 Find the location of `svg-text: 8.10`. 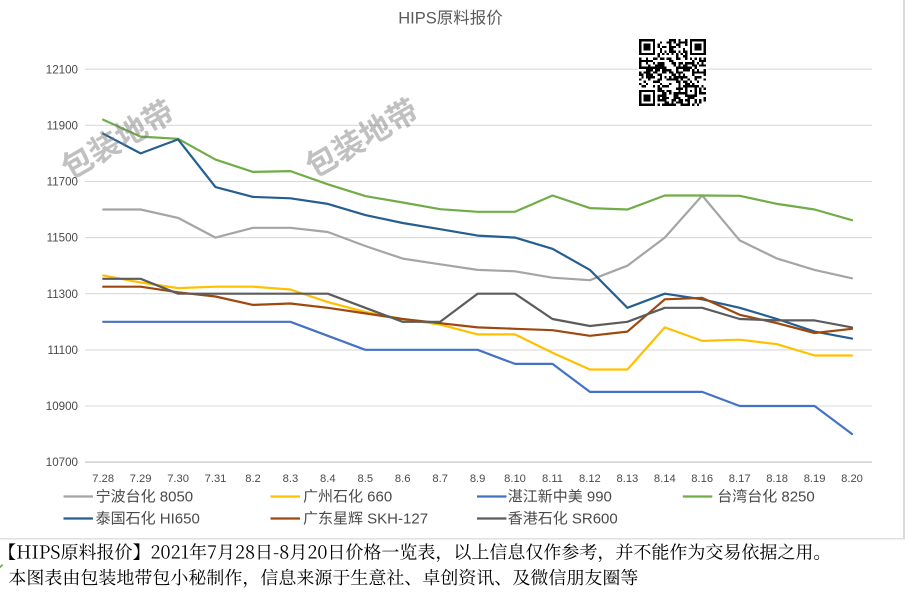

svg-text: 8.10 is located at coordinates (515, 479).